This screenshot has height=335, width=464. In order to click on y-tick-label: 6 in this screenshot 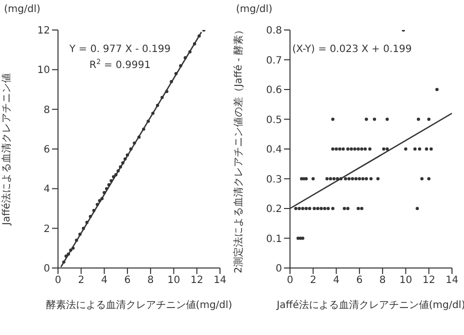, I will do `click(47, 150)`.